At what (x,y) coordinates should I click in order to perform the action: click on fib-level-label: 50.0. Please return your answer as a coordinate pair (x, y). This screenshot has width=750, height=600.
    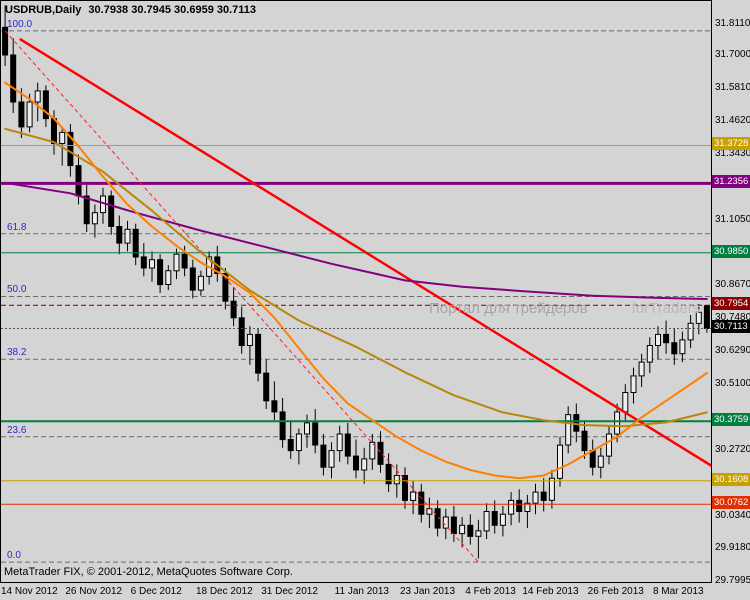
    Looking at the image, I should click on (17, 290).